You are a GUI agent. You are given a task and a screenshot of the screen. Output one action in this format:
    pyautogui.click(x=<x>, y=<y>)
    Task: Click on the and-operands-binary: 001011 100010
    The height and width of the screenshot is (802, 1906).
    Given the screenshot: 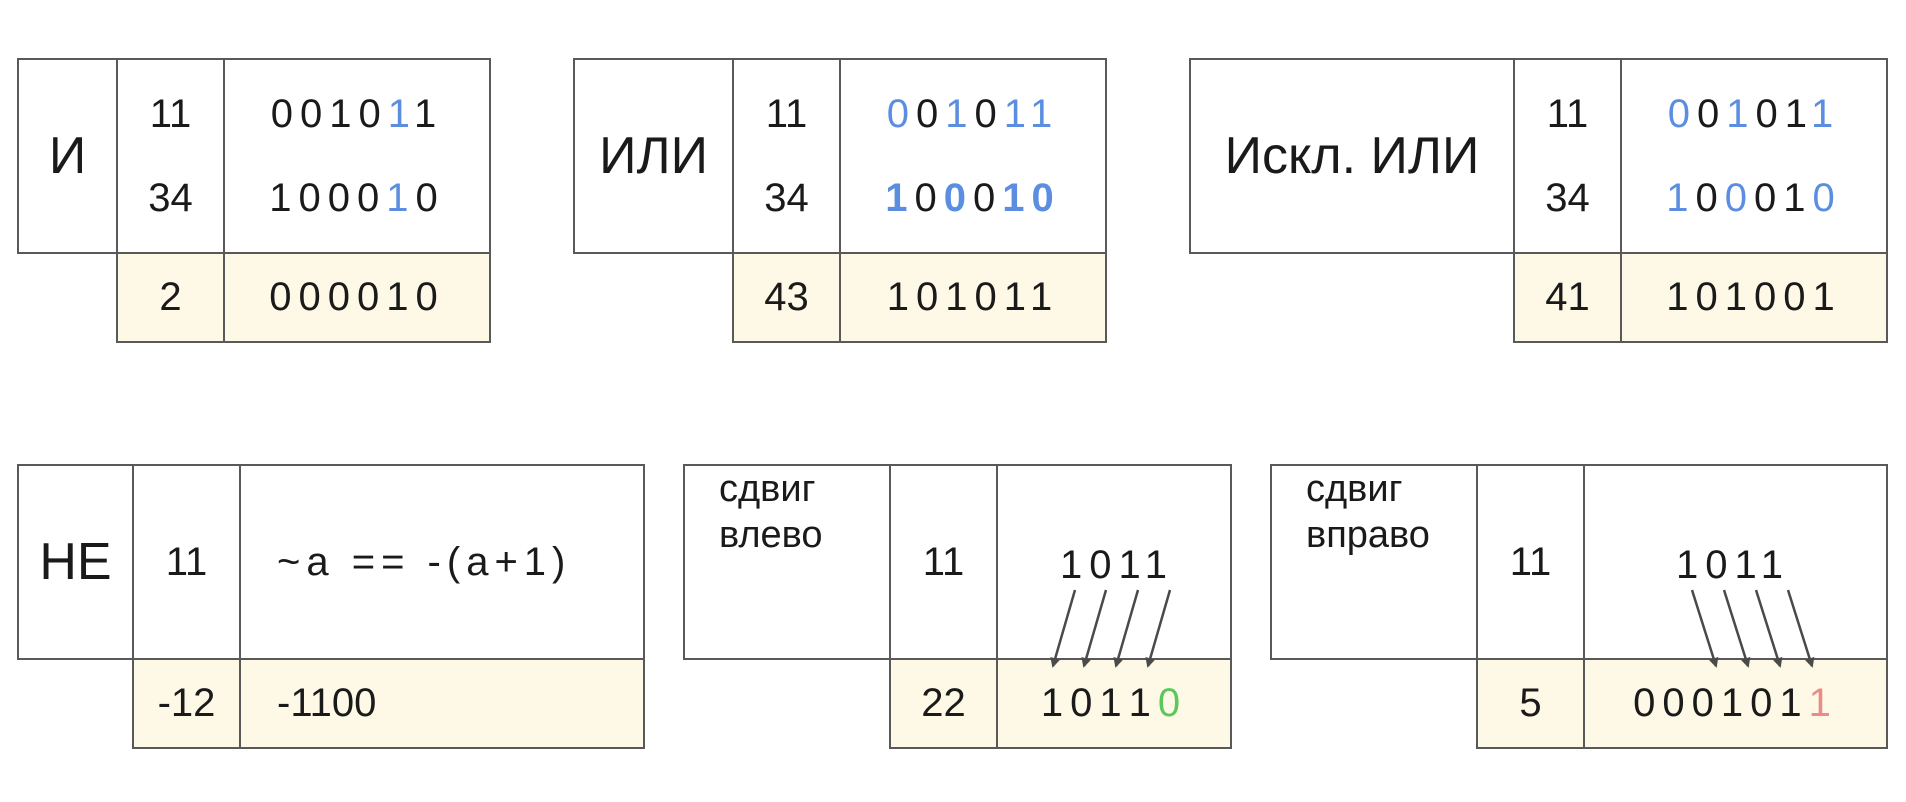 What is the action you would take?
    pyautogui.click(x=357, y=156)
    